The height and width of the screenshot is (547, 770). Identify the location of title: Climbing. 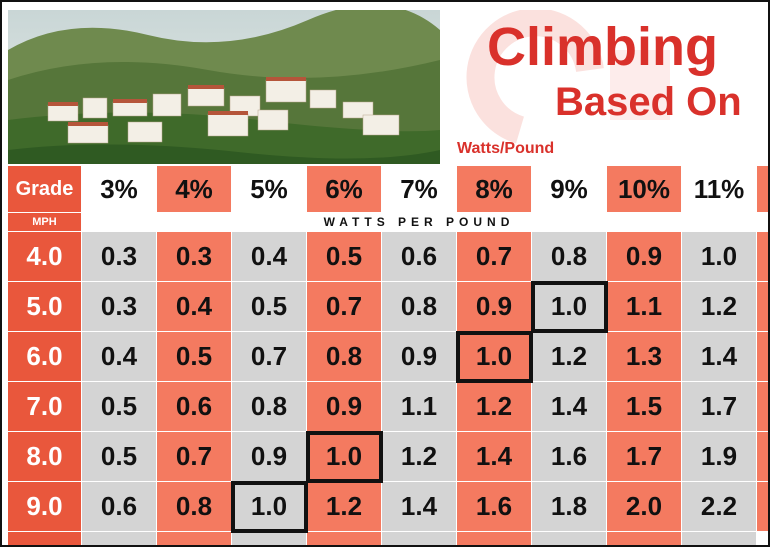
(602, 47).